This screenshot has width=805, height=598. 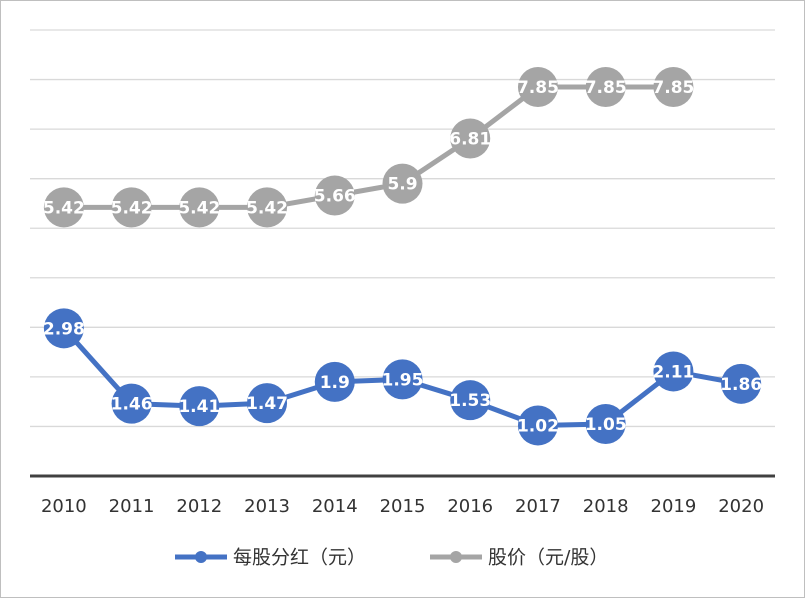 I want to click on data-label: 2.11, so click(x=673, y=372).